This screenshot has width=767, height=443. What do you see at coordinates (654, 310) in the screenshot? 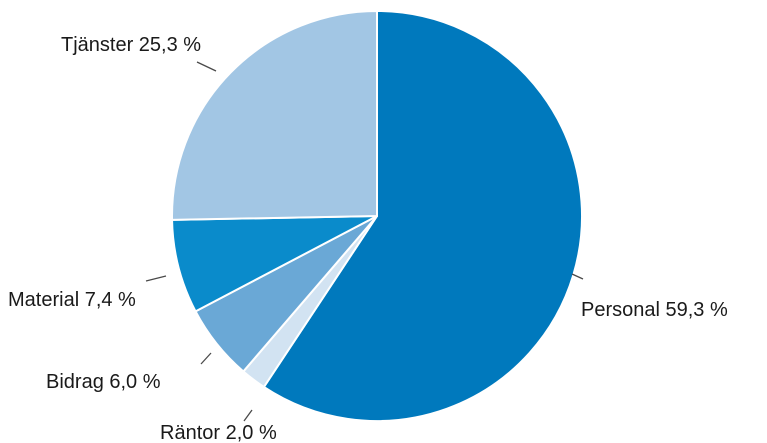
I see `slice-label-personal: Personal 59,3 %` at bounding box center [654, 310].